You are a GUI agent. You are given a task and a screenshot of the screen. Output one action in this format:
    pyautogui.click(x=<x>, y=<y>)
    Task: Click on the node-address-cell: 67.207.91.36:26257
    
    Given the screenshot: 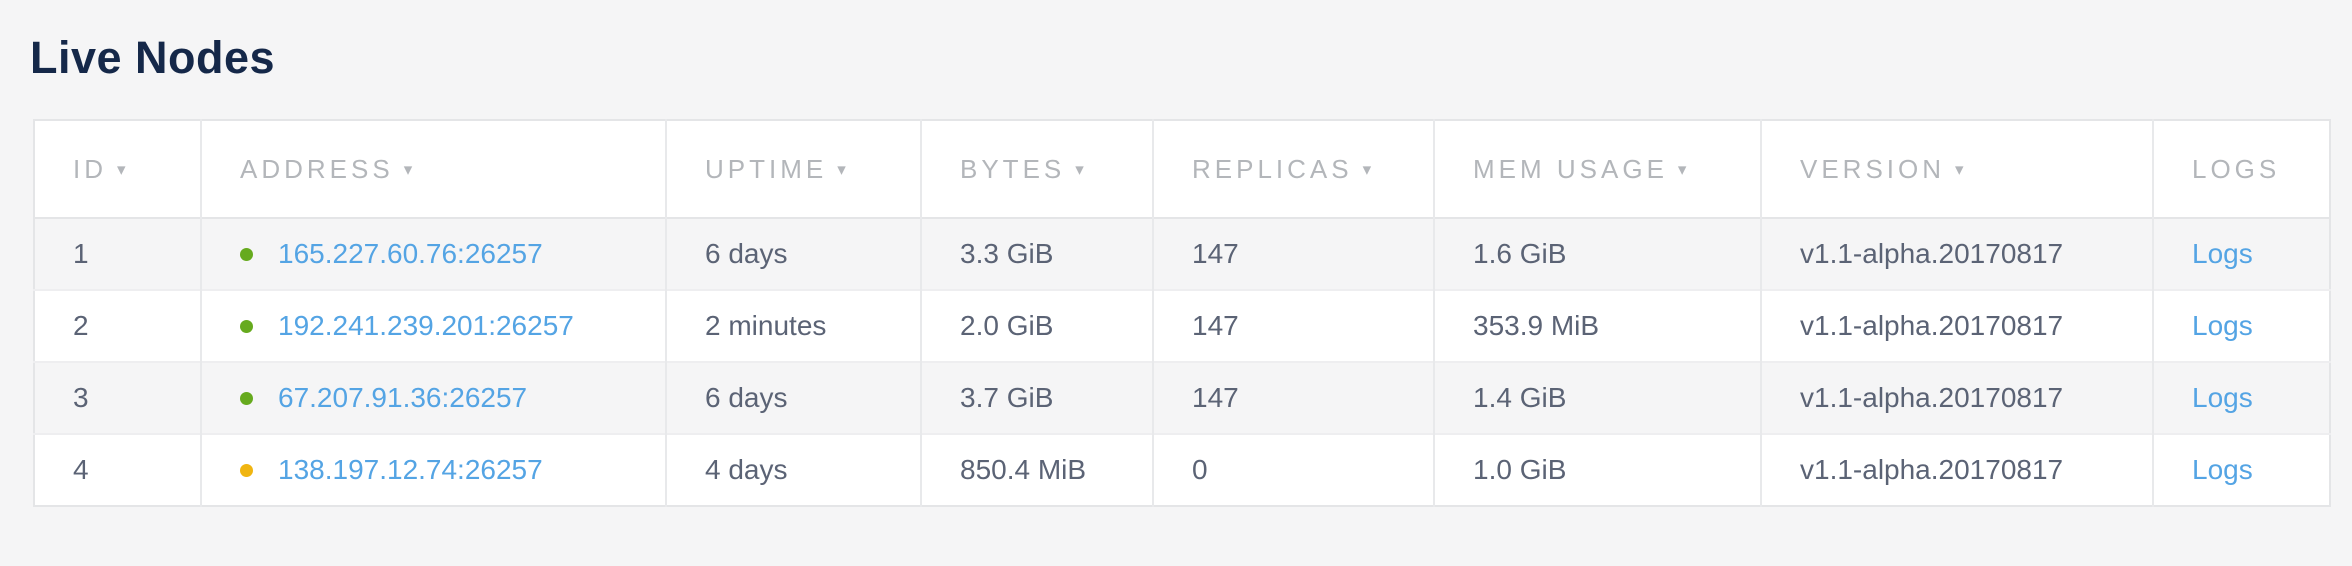 What is the action you would take?
    pyautogui.click(x=433, y=398)
    